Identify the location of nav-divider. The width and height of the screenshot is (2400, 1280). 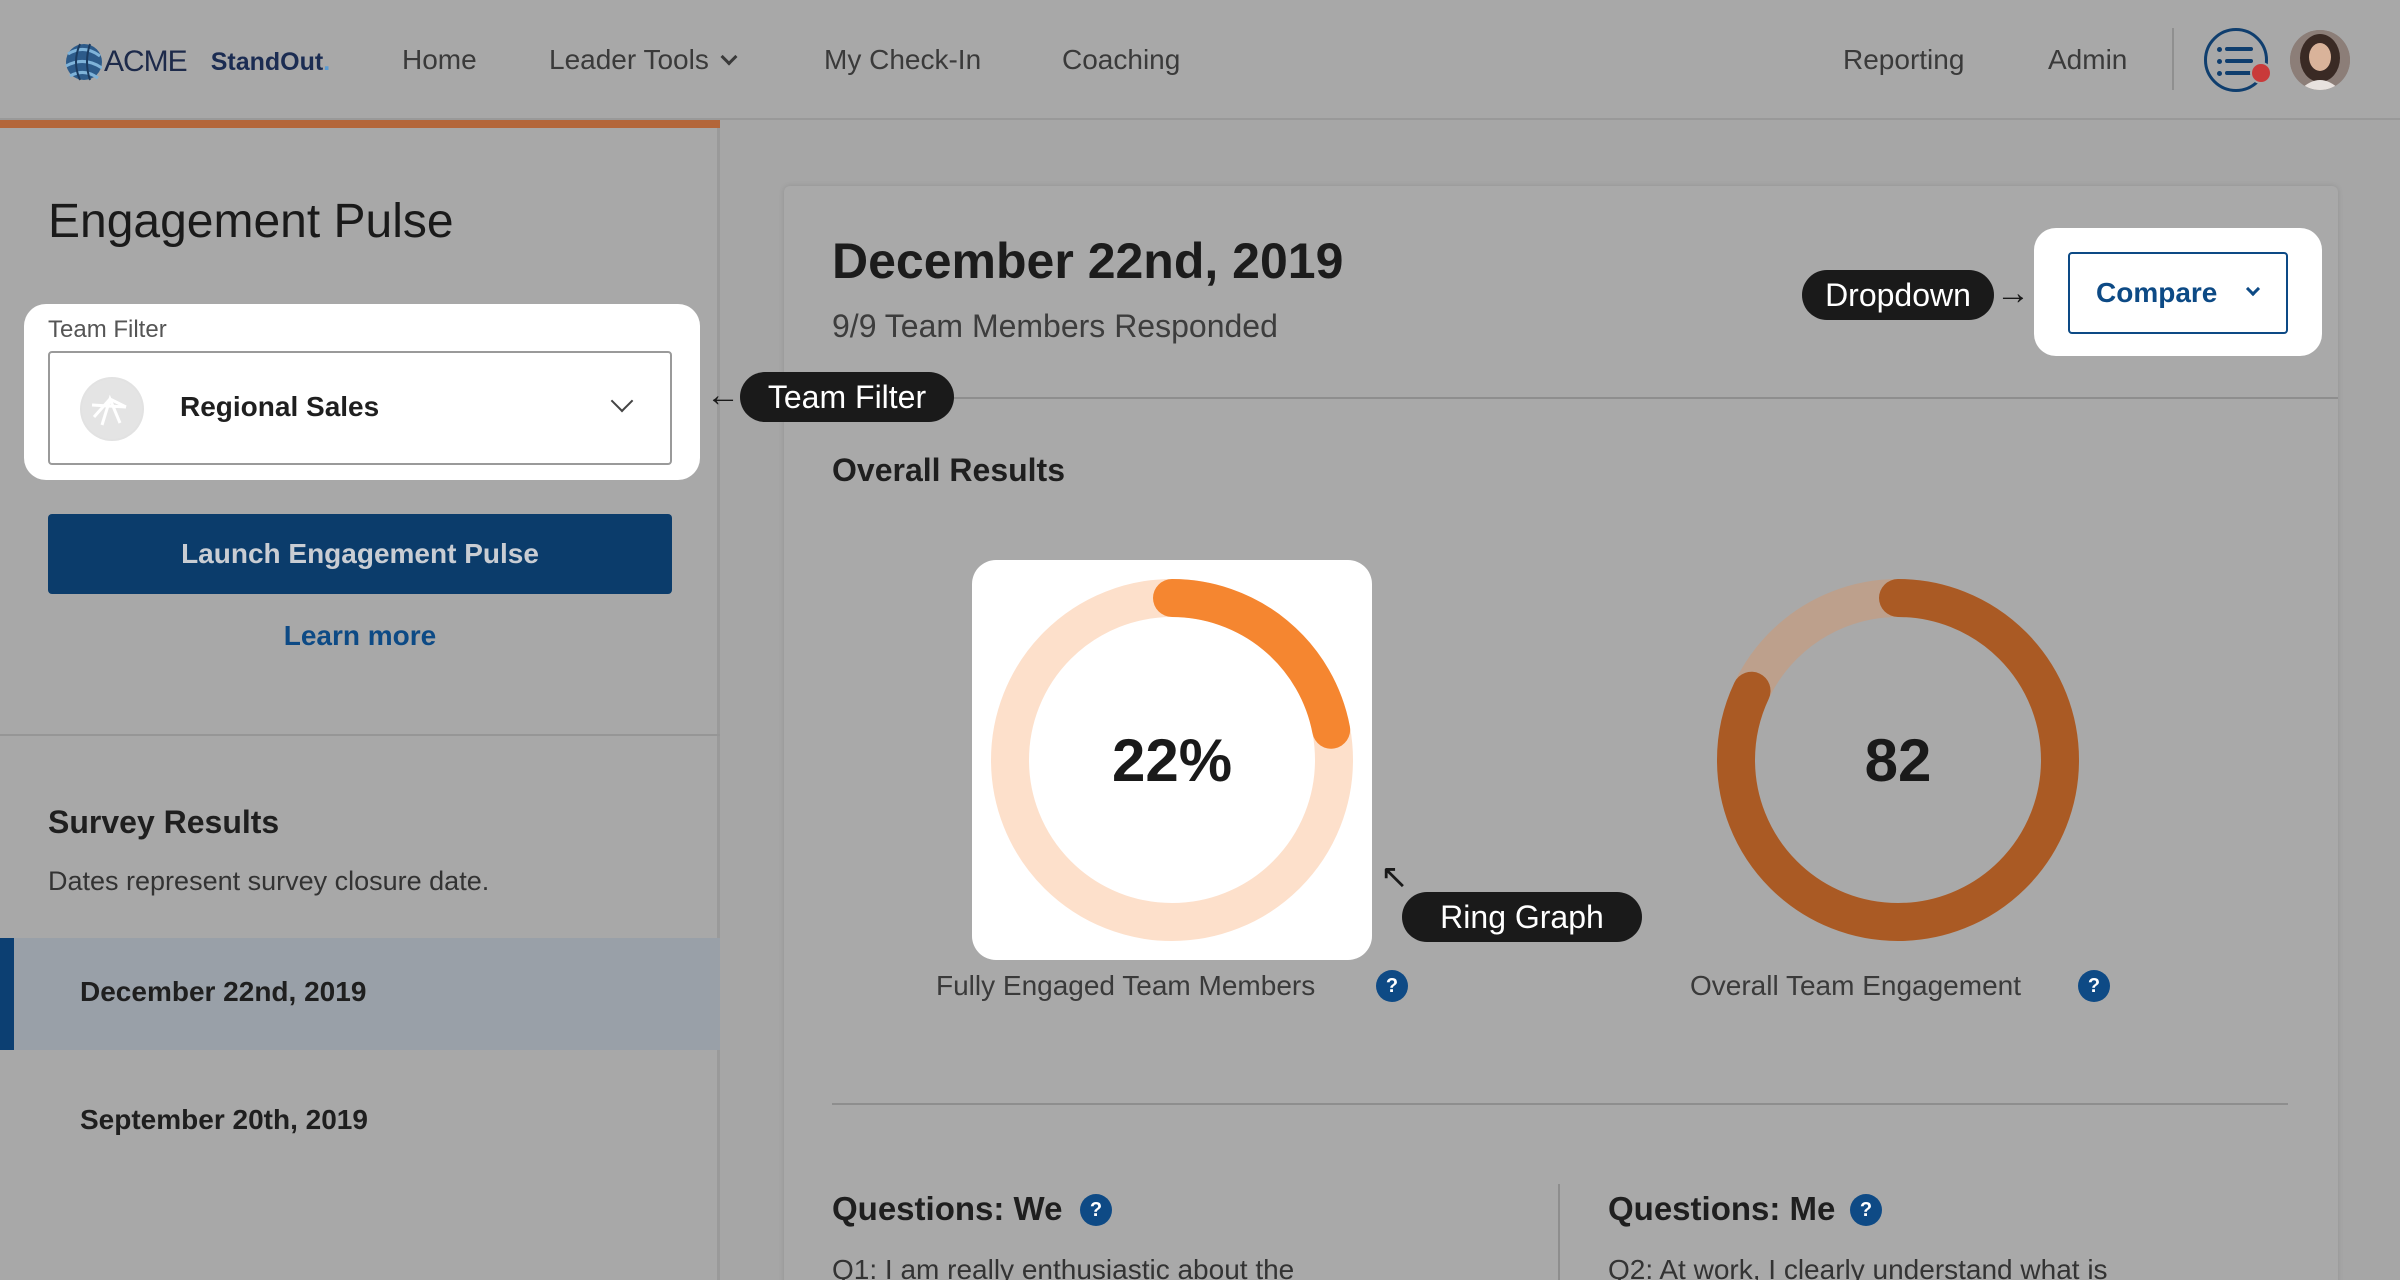
(2173, 59).